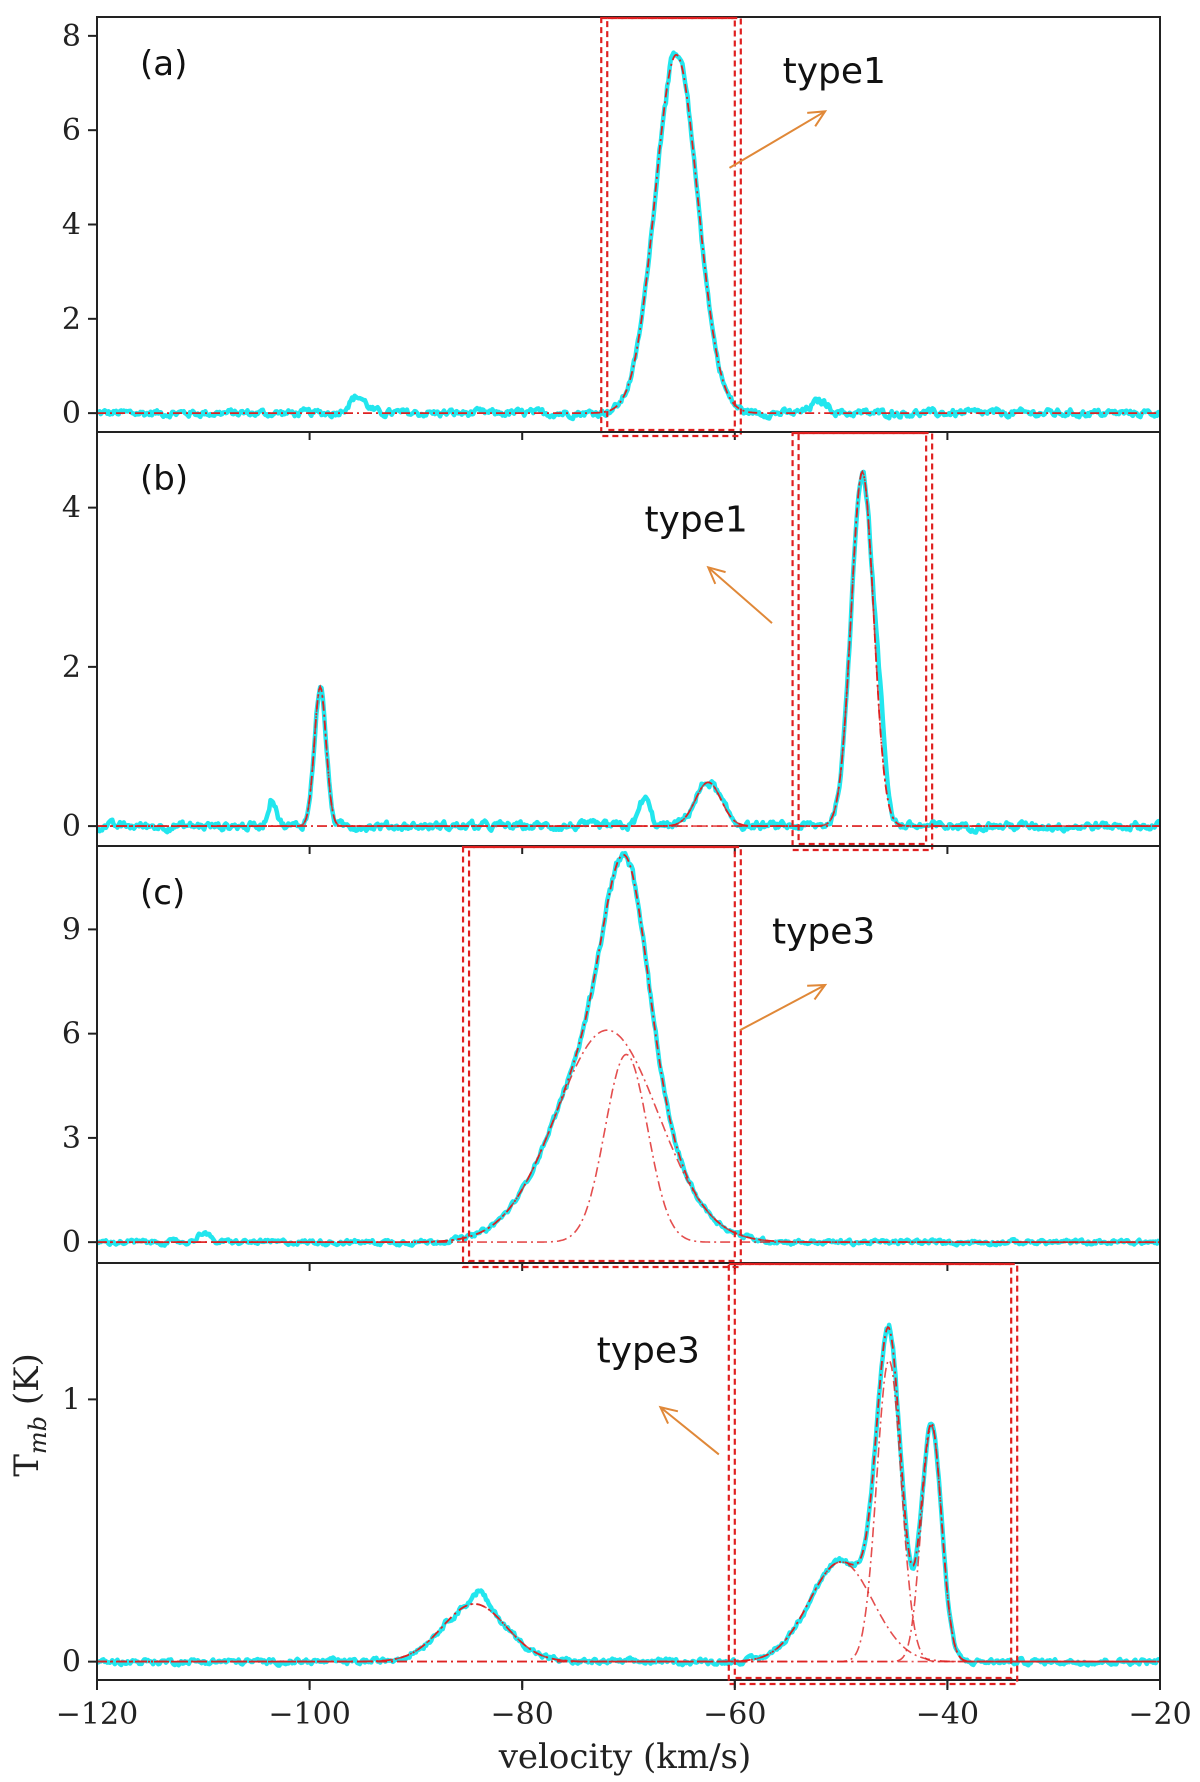 This screenshot has height=1782, width=1200. I want to click on x-tick-label: −60, so click(734, 1714).